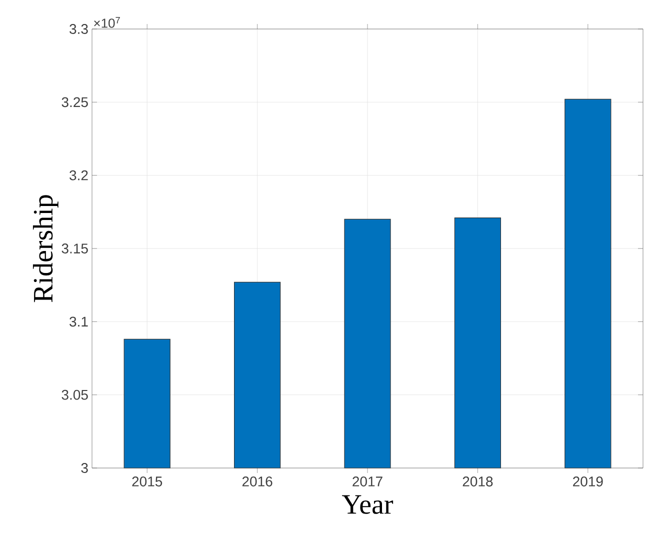 The height and width of the screenshot is (536, 647). Describe the element at coordinates (147, 481) in the screenshot. I see `x-tick-label: 2015` at that location.